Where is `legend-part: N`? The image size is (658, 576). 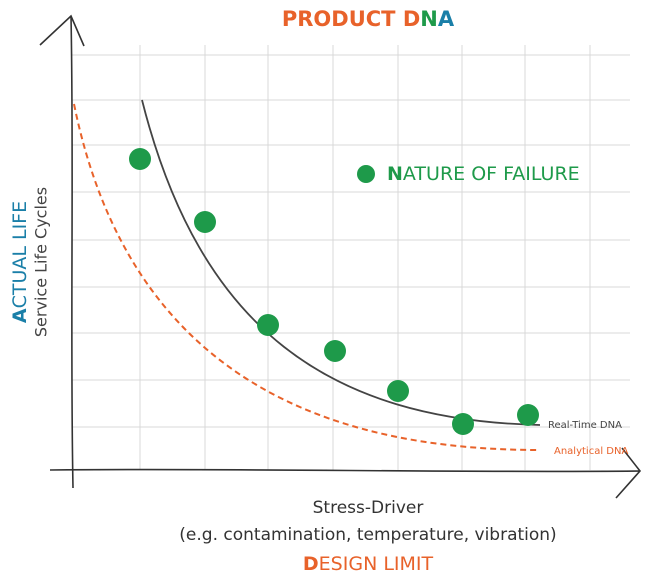
legend-part: N is located at coordinates (395, 174).